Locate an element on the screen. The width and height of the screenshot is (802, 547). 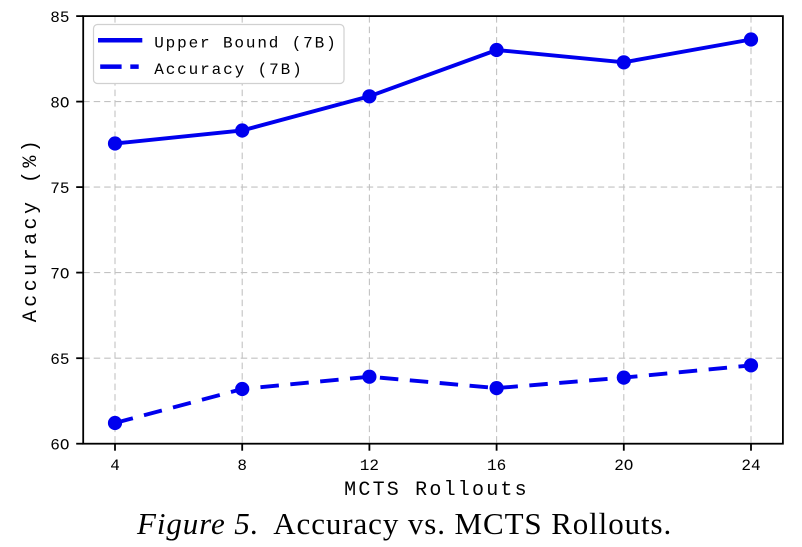
svg-text: 85 is located at coordinates (59, 18).